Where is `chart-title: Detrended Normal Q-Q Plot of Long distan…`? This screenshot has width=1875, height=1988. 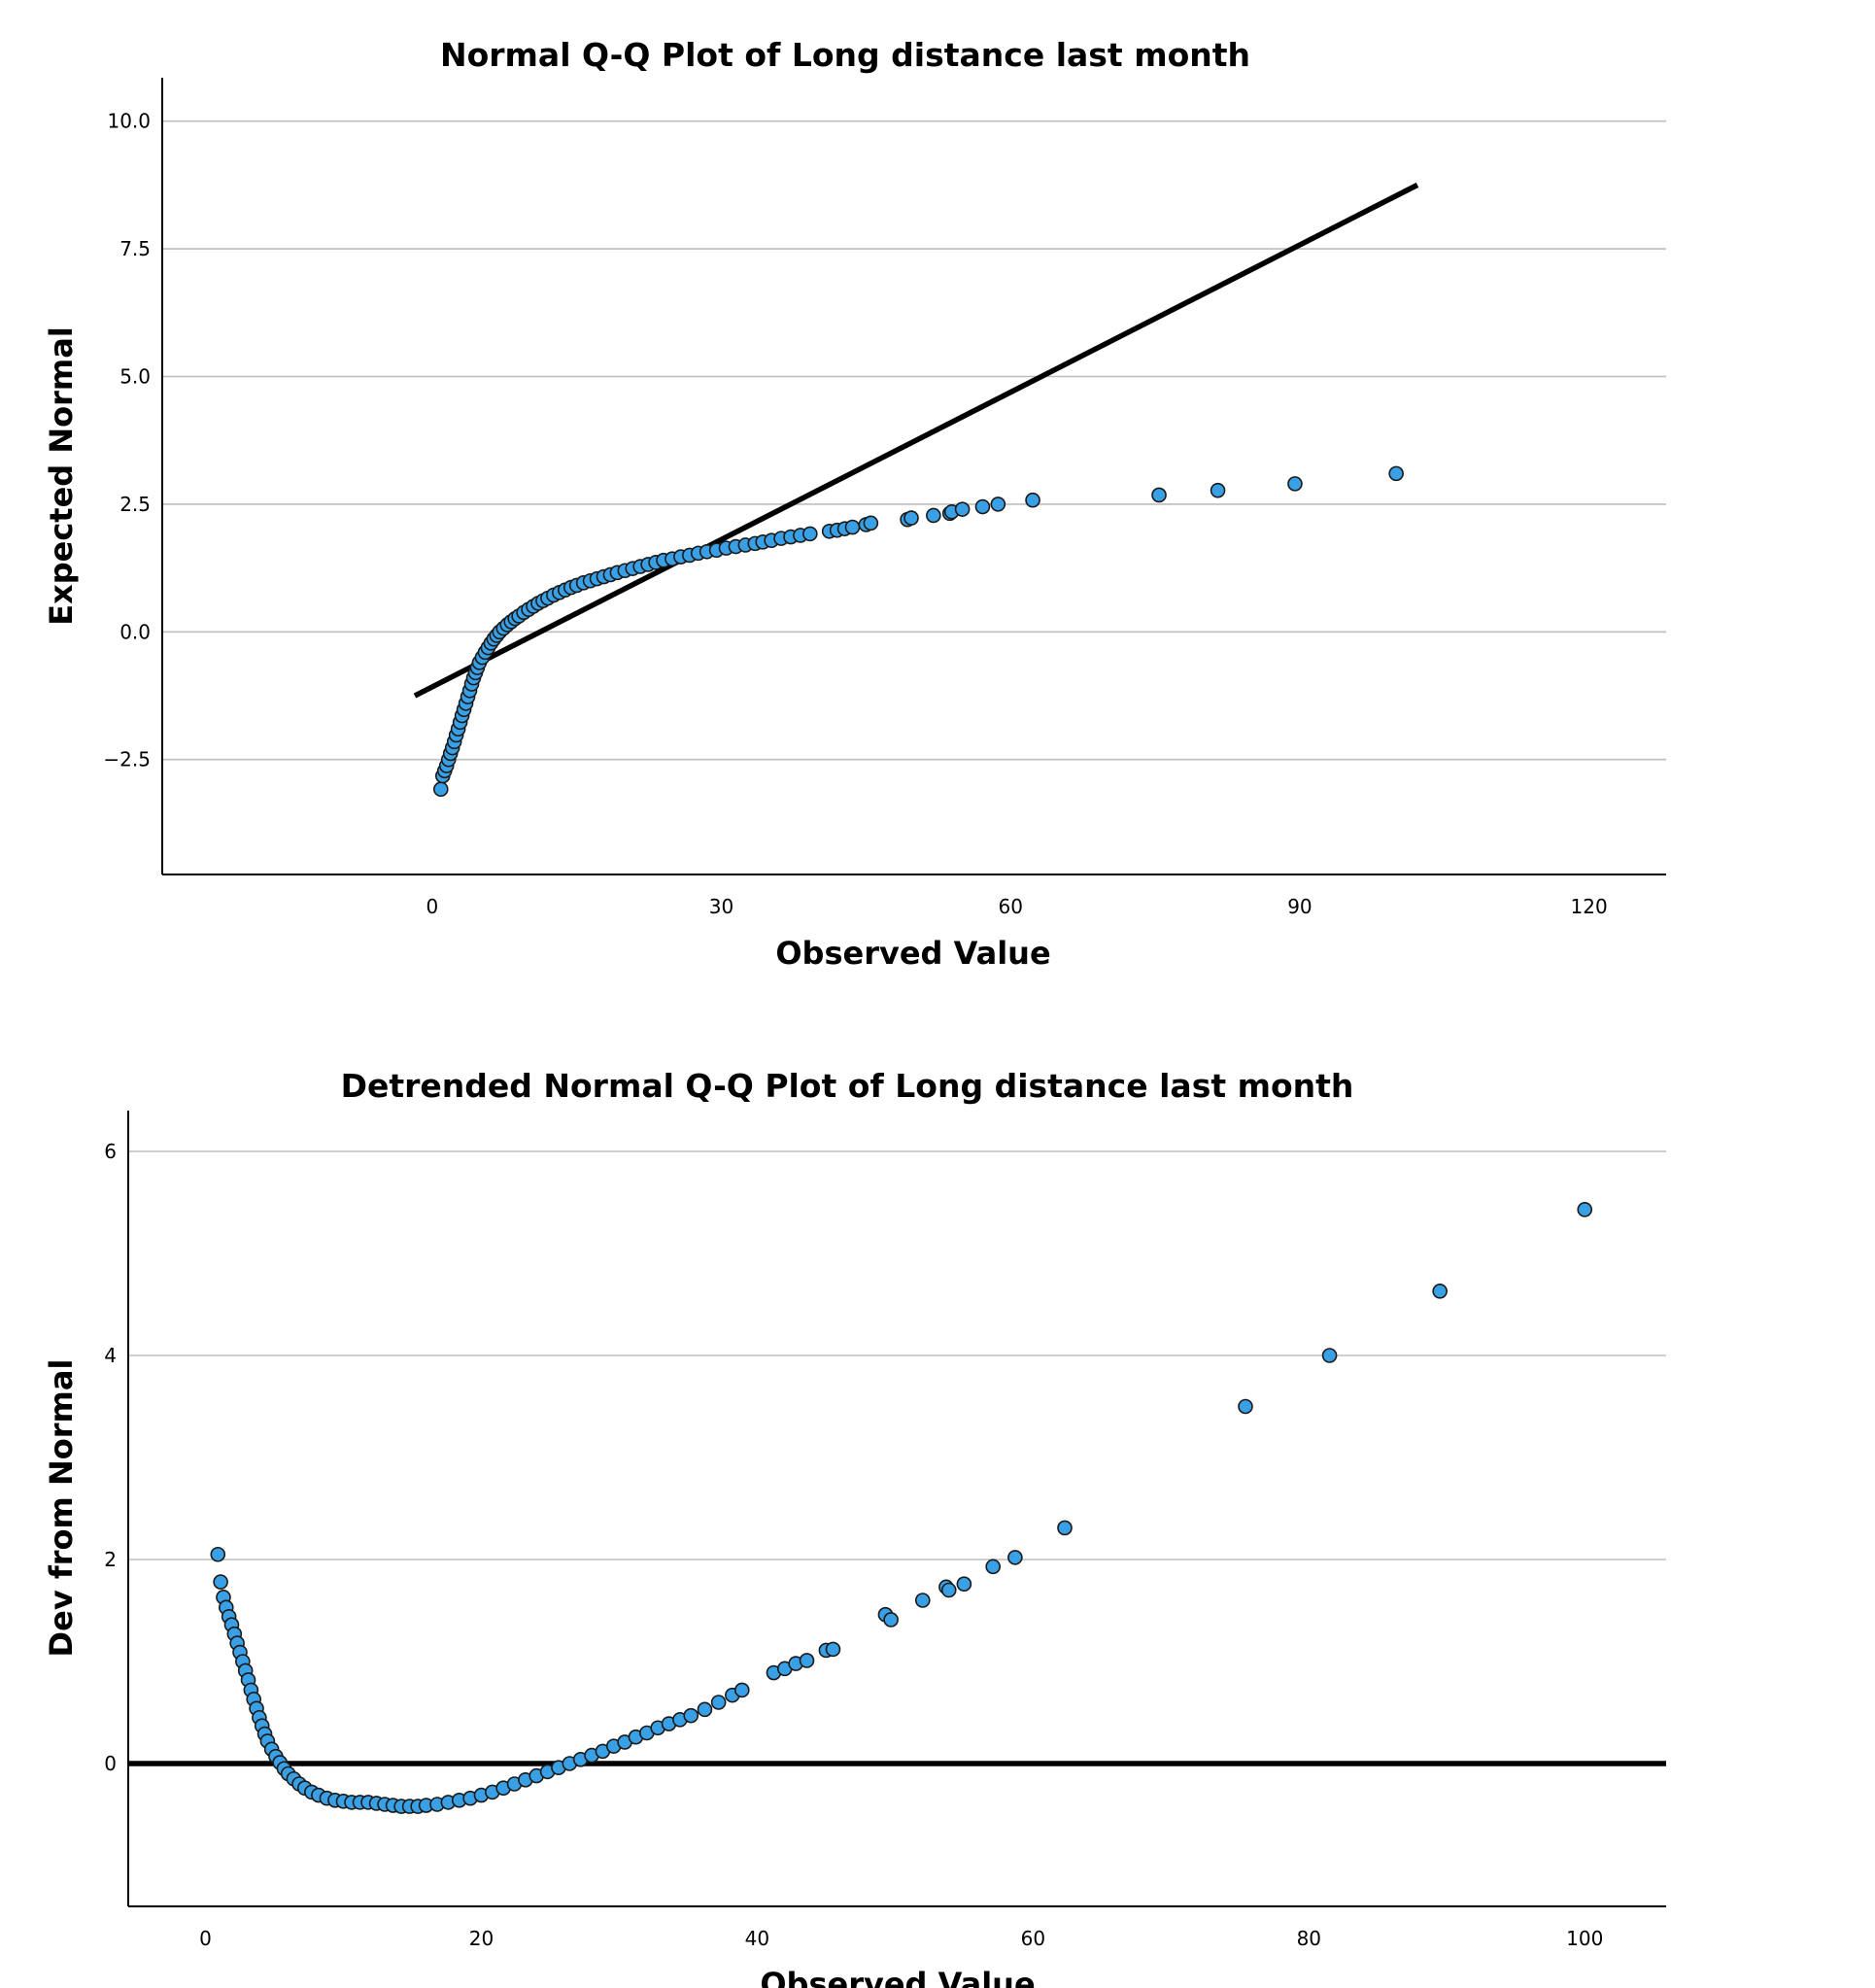 chart-title: Detrended Normal Q-Q Plot of Long distan… is located at coordinates (848, 1086).